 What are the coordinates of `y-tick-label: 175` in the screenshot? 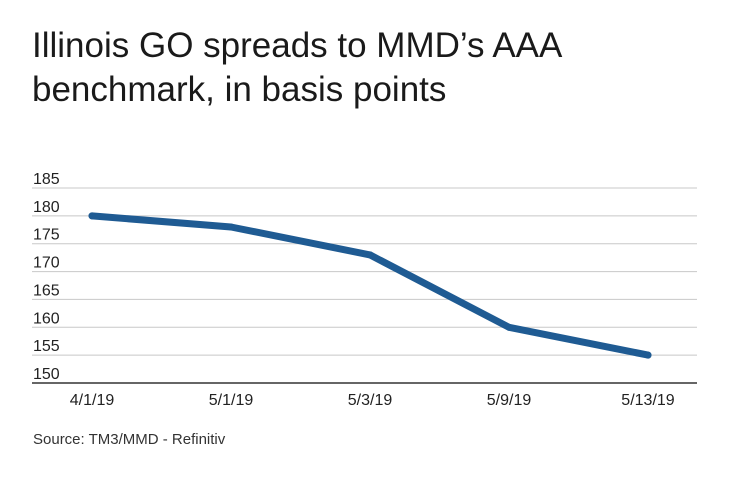 It's located at (46, 235).